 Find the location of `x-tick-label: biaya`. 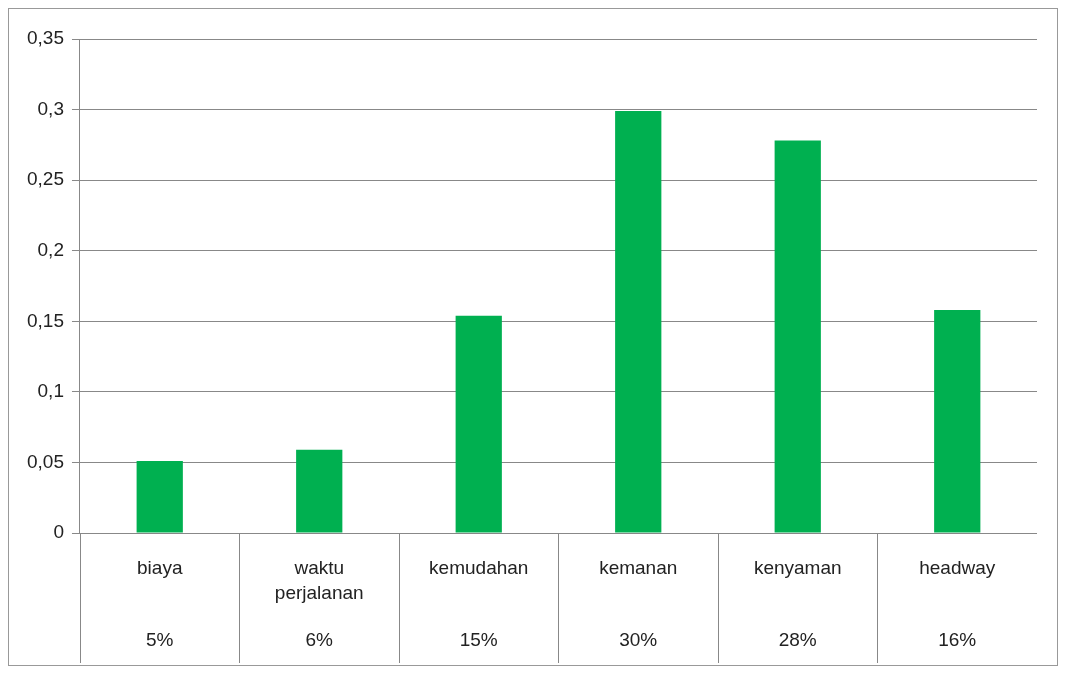

x-tick-label: biaya is located at coordinates (160, 568).